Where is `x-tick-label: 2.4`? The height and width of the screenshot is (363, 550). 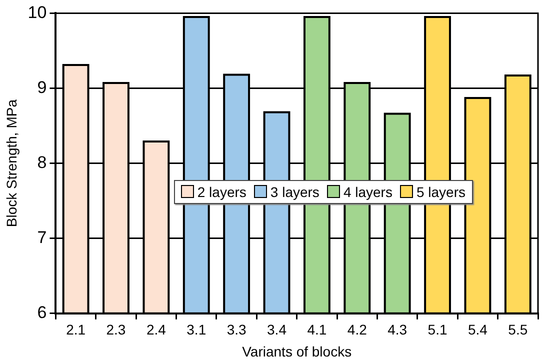
x-tick-label: 2.4 is located at coordinates (156, 330).